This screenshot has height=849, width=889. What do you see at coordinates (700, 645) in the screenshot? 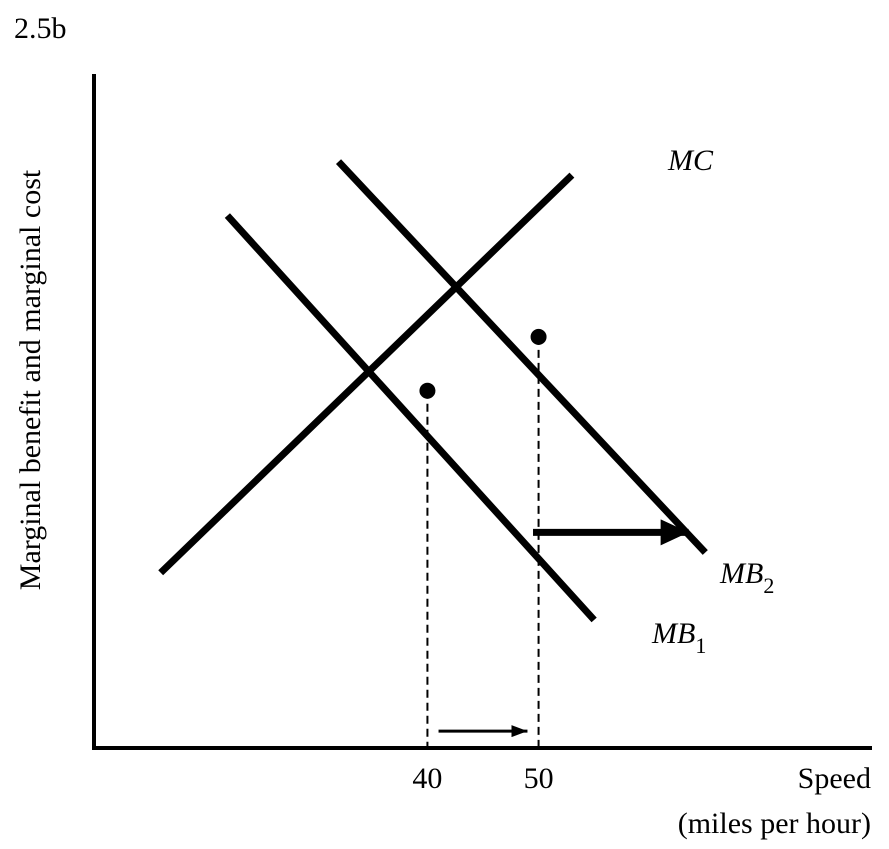
I see `curve-label-subscript: 1` at bounding box center [700, 645].